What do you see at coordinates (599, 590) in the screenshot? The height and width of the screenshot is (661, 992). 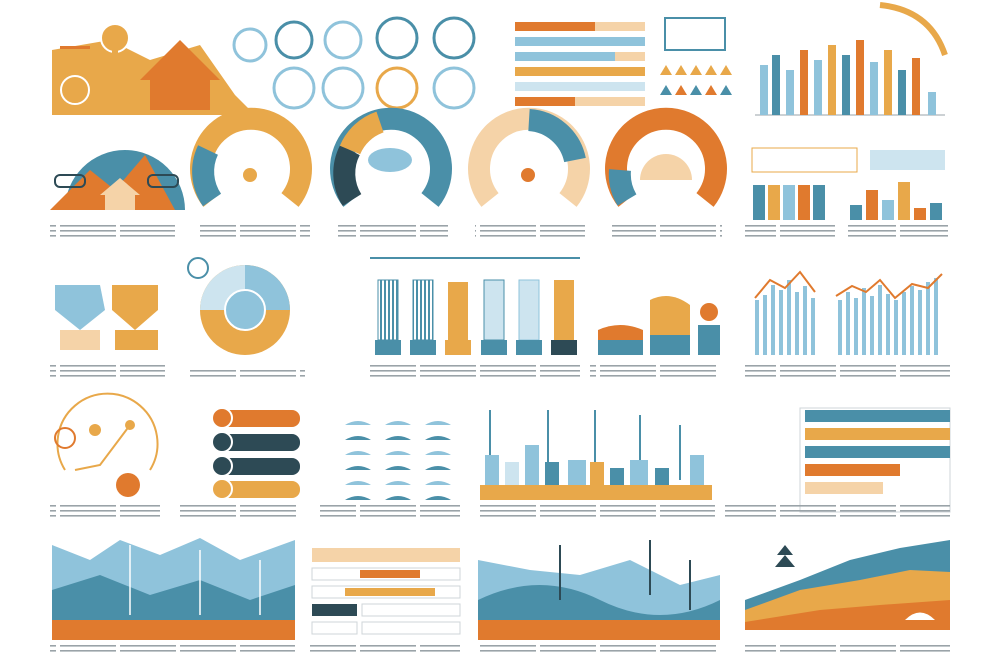 I see `wave-landscape` at bounding box center [599, 590].